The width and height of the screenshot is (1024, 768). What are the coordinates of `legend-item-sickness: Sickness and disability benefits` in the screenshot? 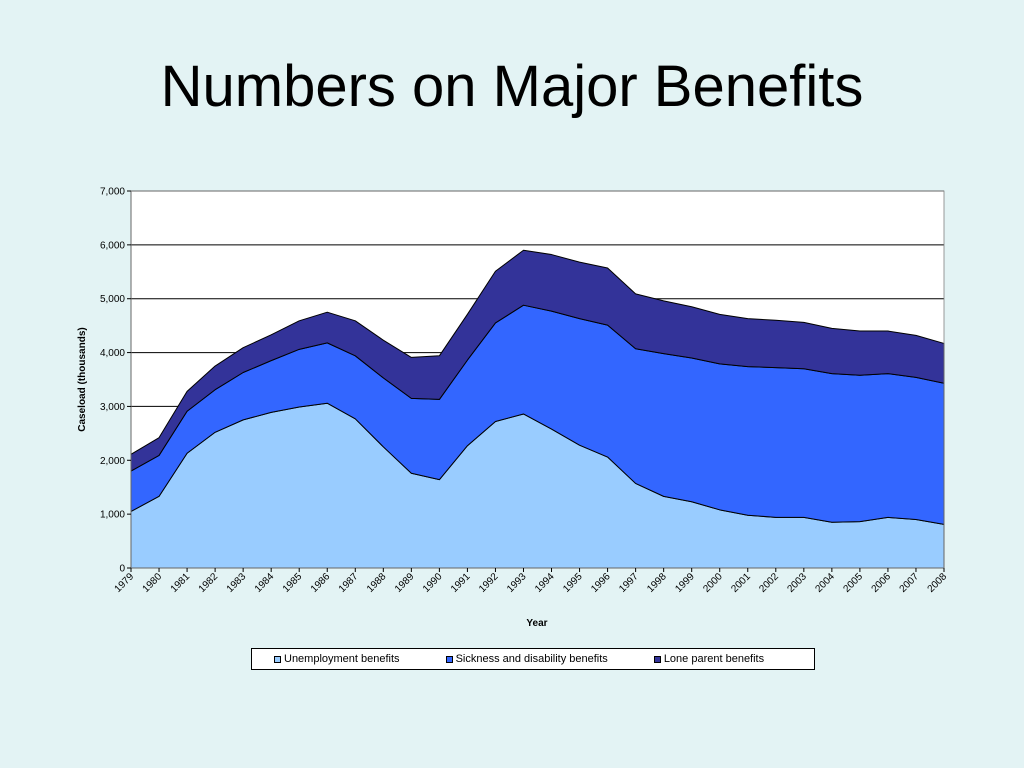 It's located at (526, 659).